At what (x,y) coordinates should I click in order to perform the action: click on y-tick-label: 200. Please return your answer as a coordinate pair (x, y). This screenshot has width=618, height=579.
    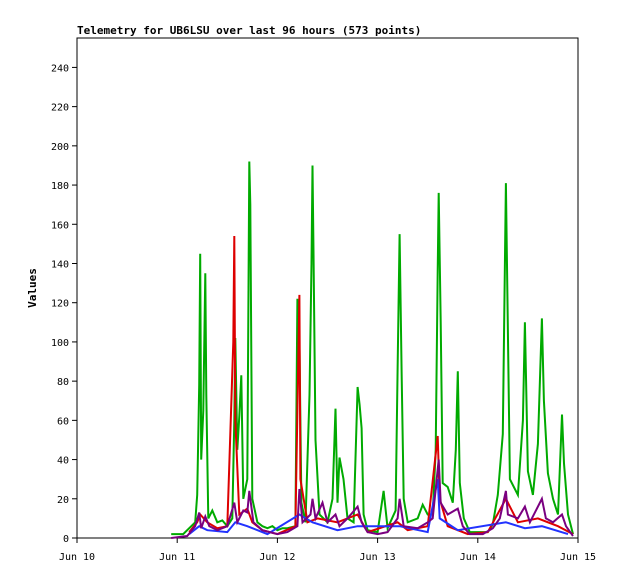
    Looking at the image, I should click on (60, 147).